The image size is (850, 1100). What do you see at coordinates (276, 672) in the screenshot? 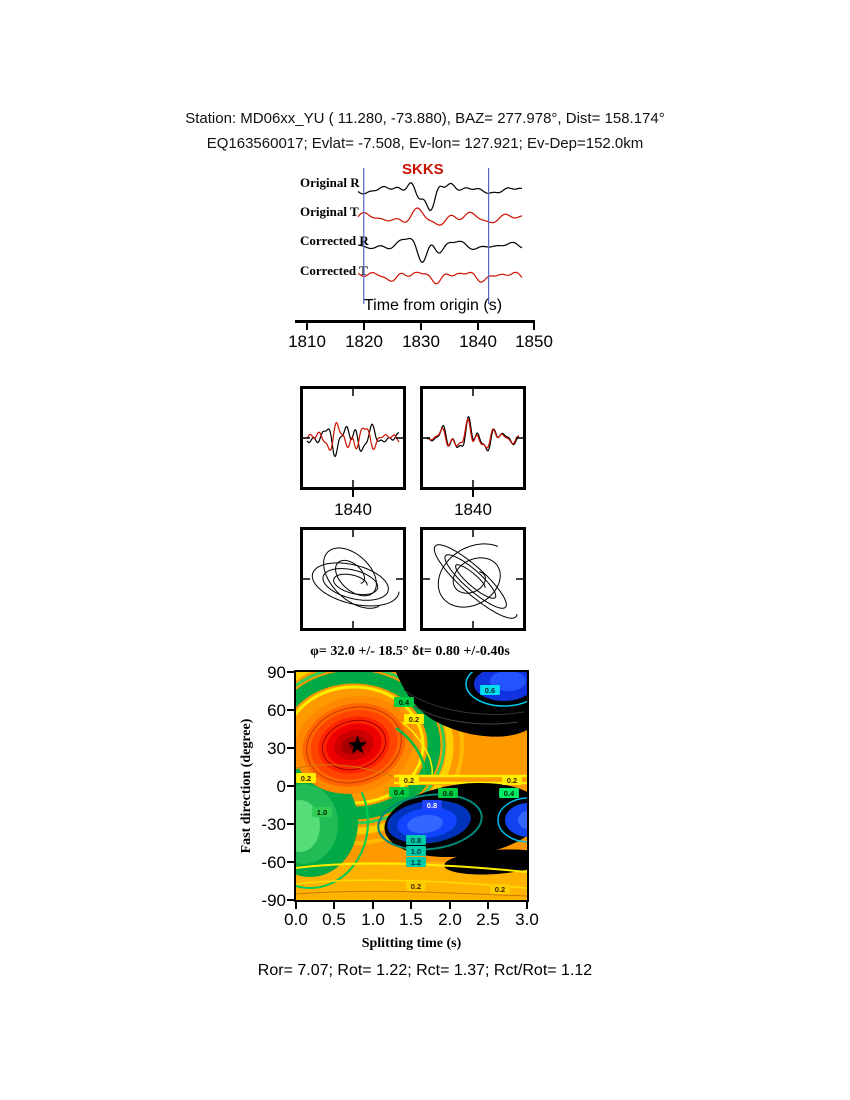
I see `y-tick-label: 90` at bounding box center [276, 672].